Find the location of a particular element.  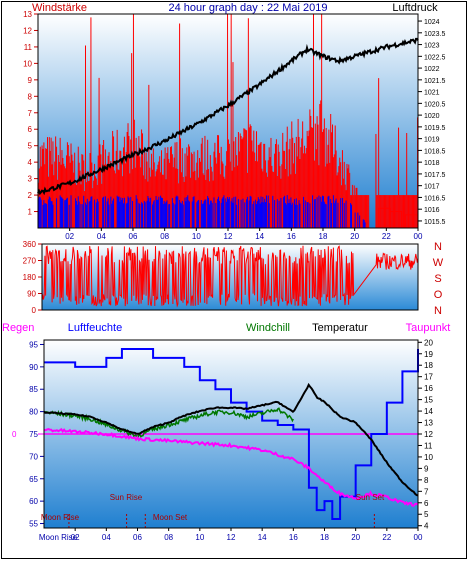

humidity-left-tick-label: 60 is located at coordinates (33, 501).